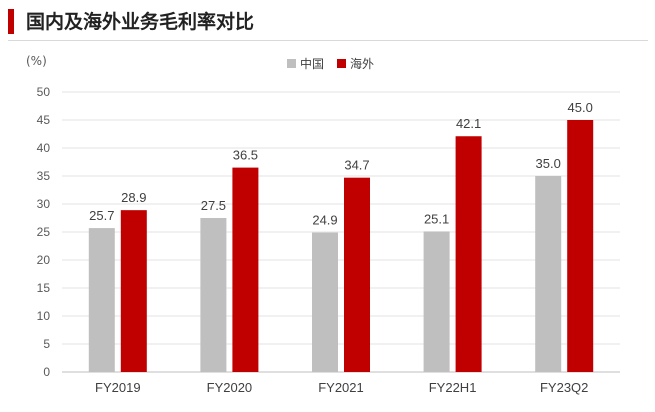  What do you see at coordinates (46, 344) in the screenshot?
I see `y-tick-label: 5` at bounding box center [46, 344].